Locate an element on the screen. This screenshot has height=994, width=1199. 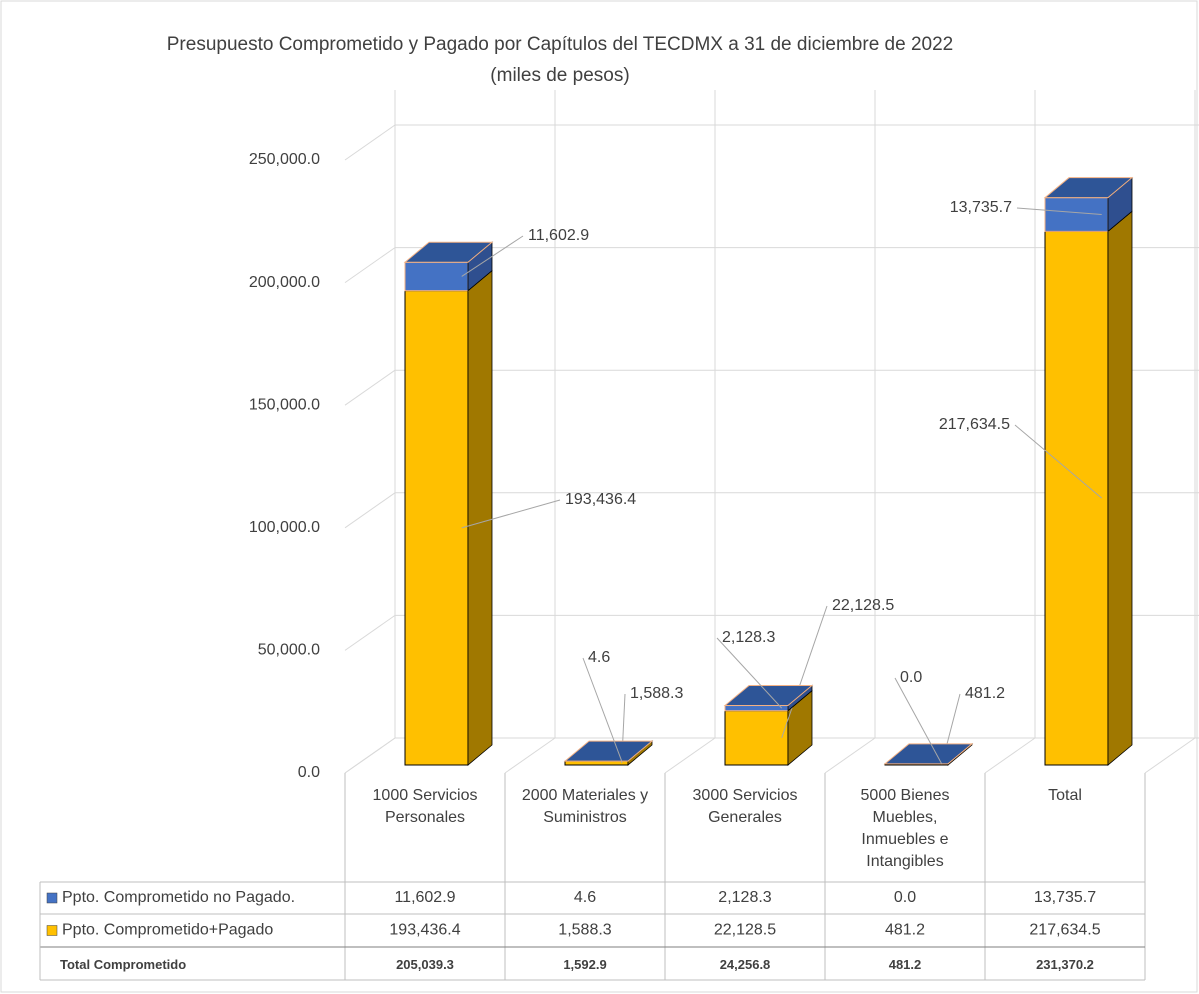
chart-subtitle: (miles de pesos) is located at coordinates (559, 75).